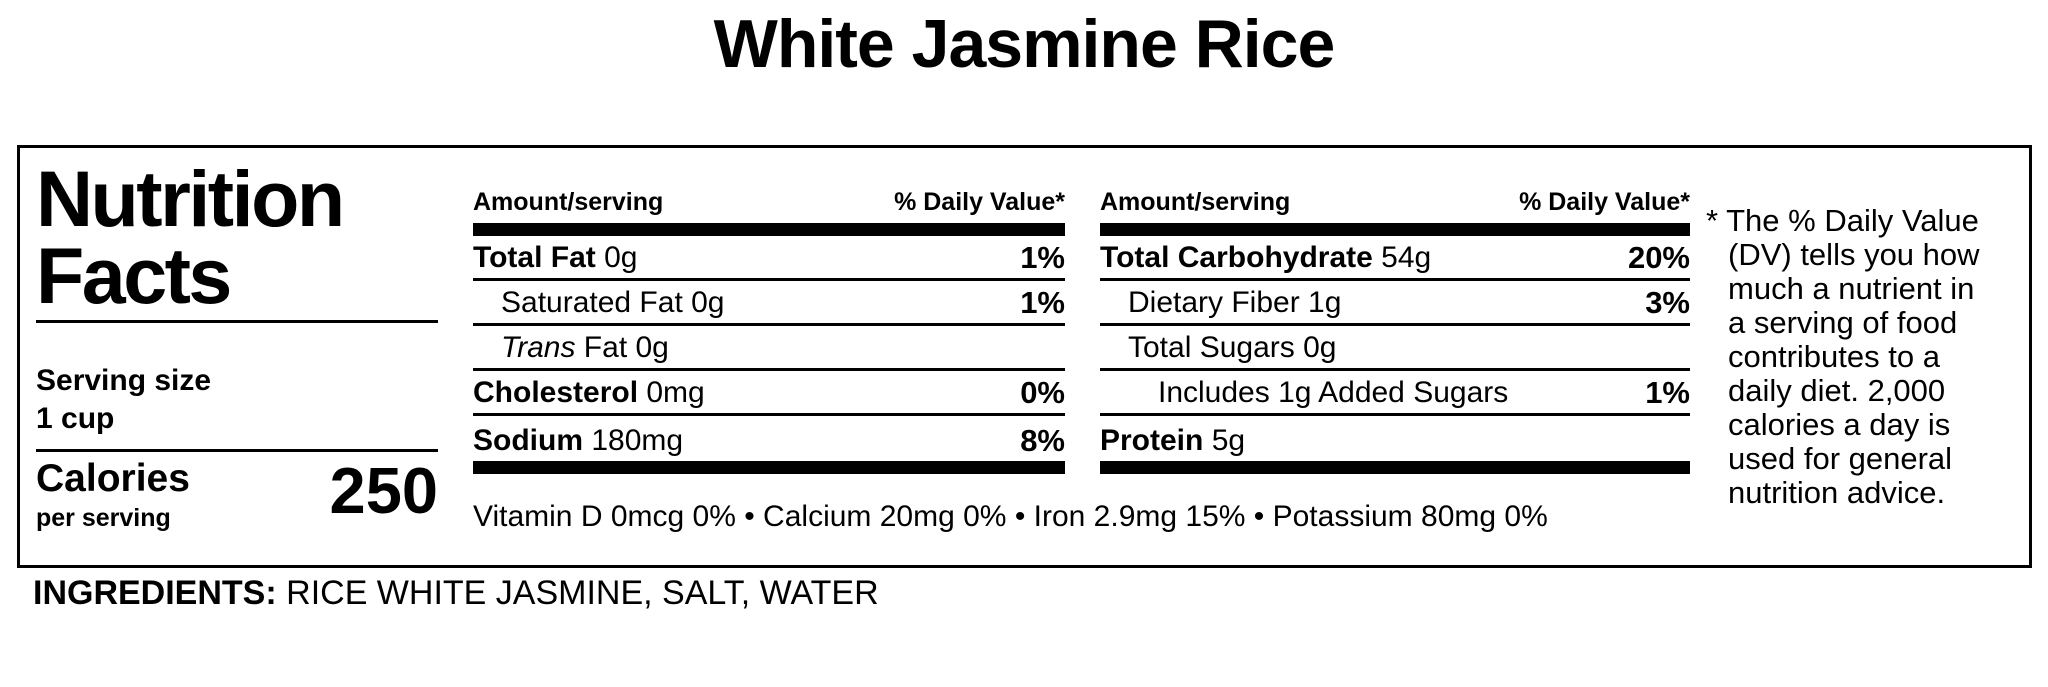  I want to click on nutrient-dv: 20%, so click(1658, 257).